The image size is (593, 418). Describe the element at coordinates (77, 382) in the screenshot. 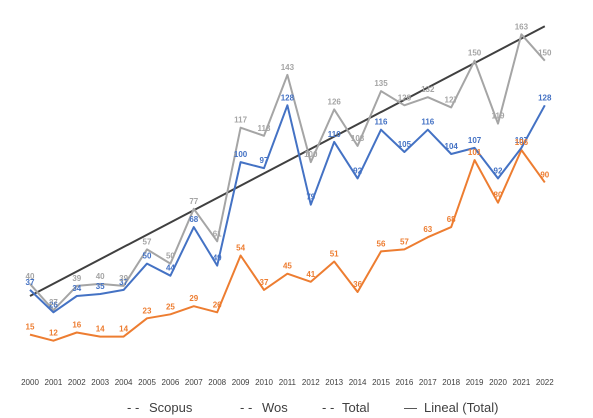

I see `x-tick-label: 2002` at that location.